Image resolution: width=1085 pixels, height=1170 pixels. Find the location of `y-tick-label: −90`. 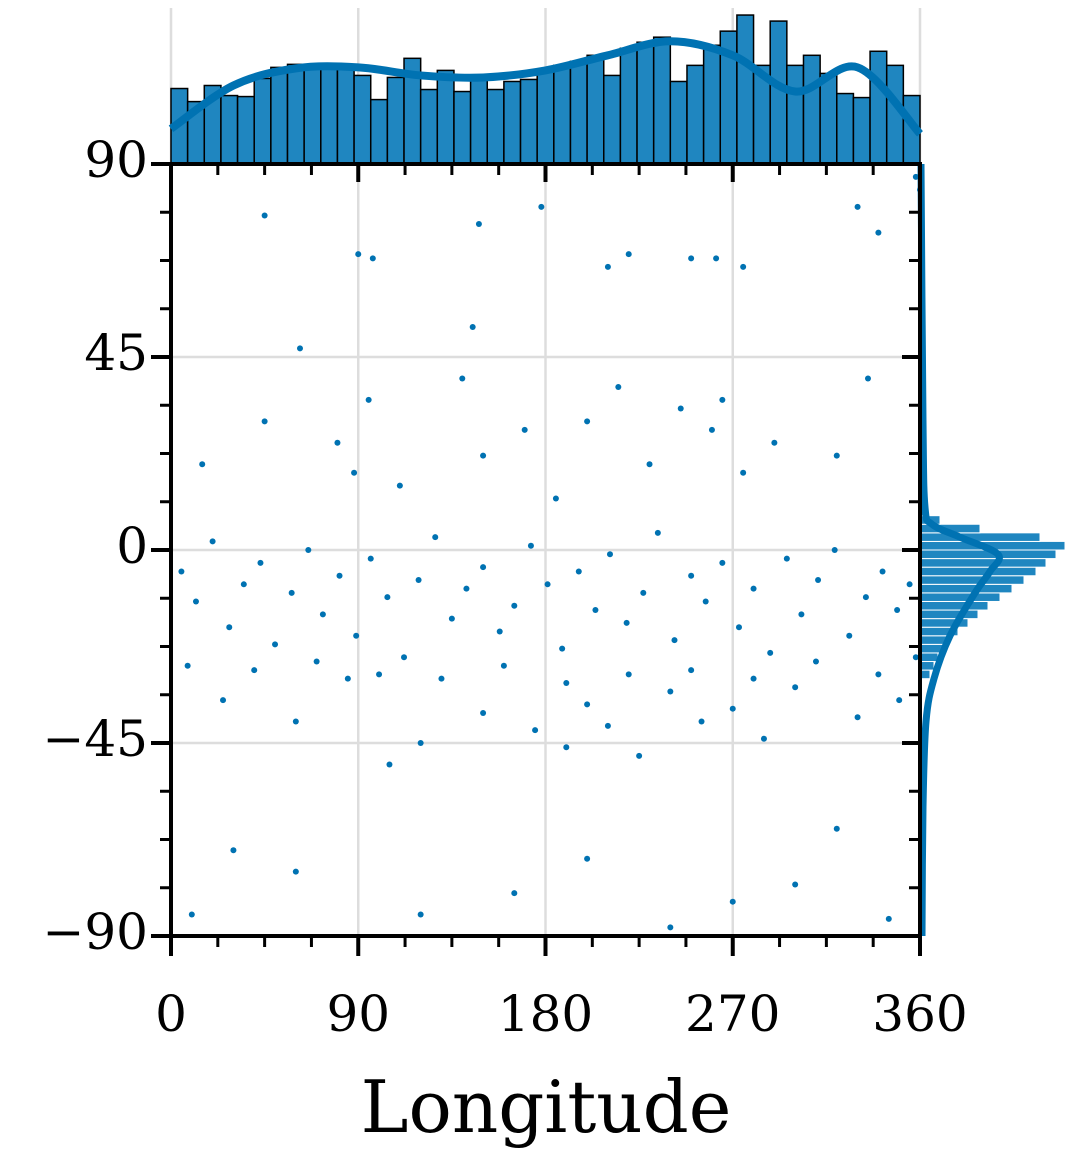

y-tick-label: −90 is located at coordinates (95, 932).